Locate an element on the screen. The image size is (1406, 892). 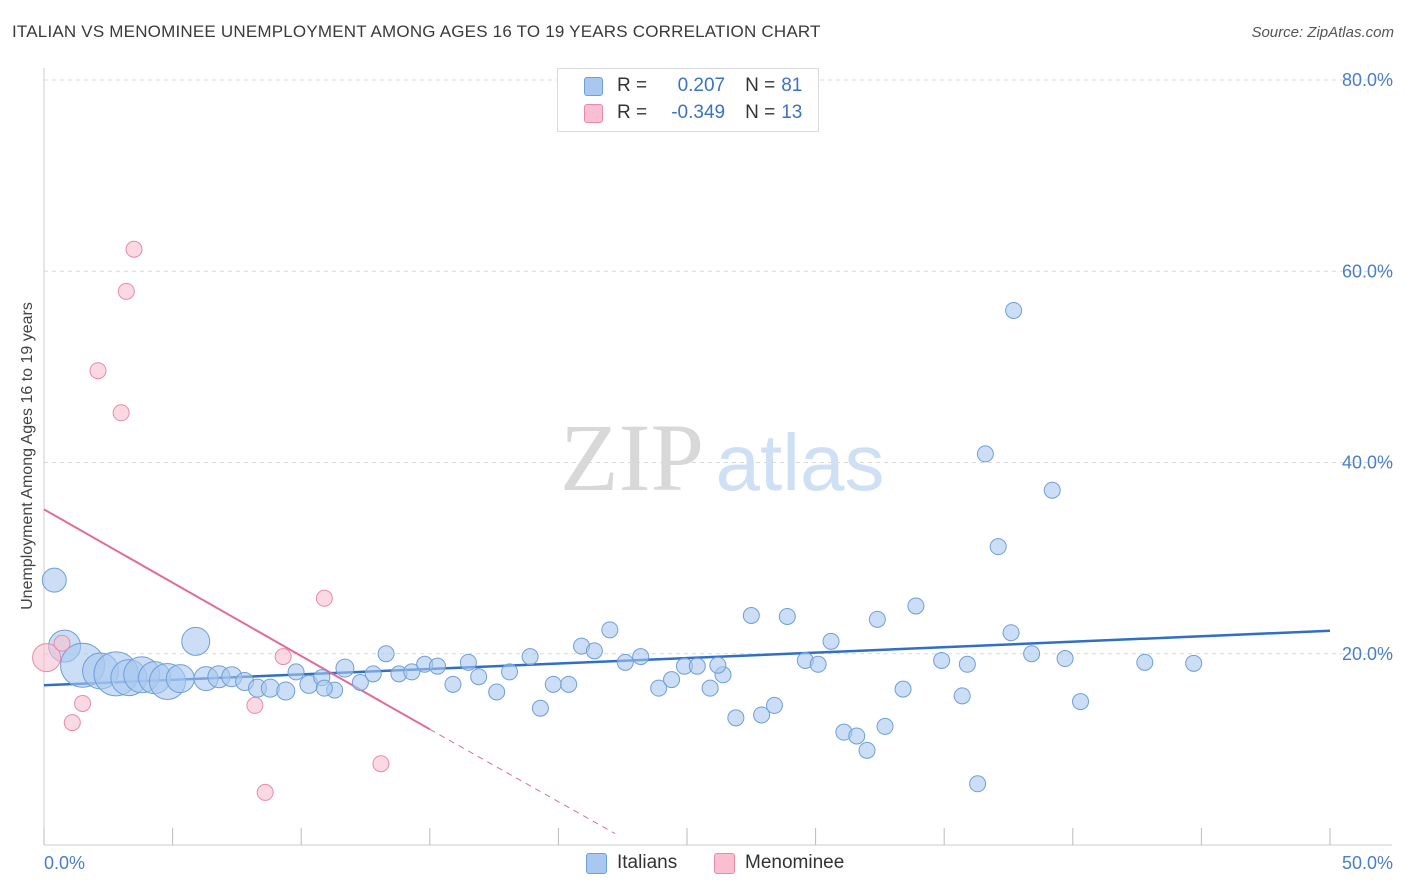
legend-row-menominee: R = -0.349 N = 13 is located at coordinates (693, 113).